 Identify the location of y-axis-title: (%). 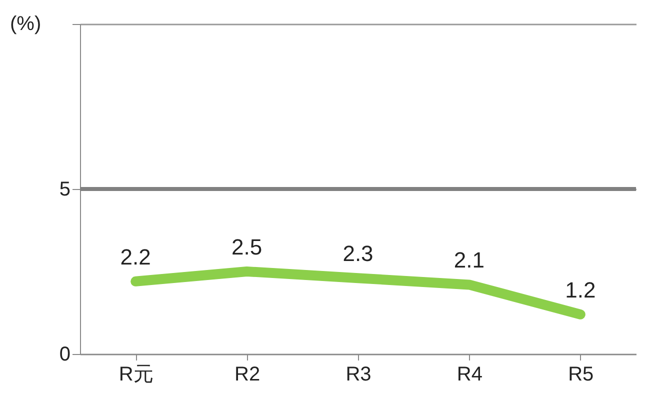
(26, 24).